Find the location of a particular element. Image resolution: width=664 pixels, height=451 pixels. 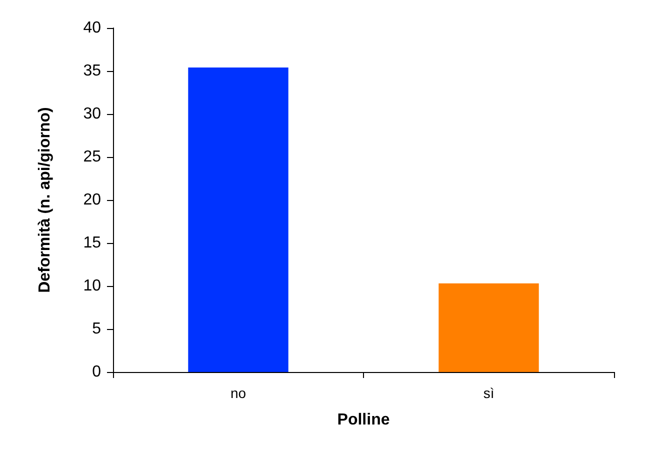

y-tick-label: 10 is located at coordinates (92, 286).